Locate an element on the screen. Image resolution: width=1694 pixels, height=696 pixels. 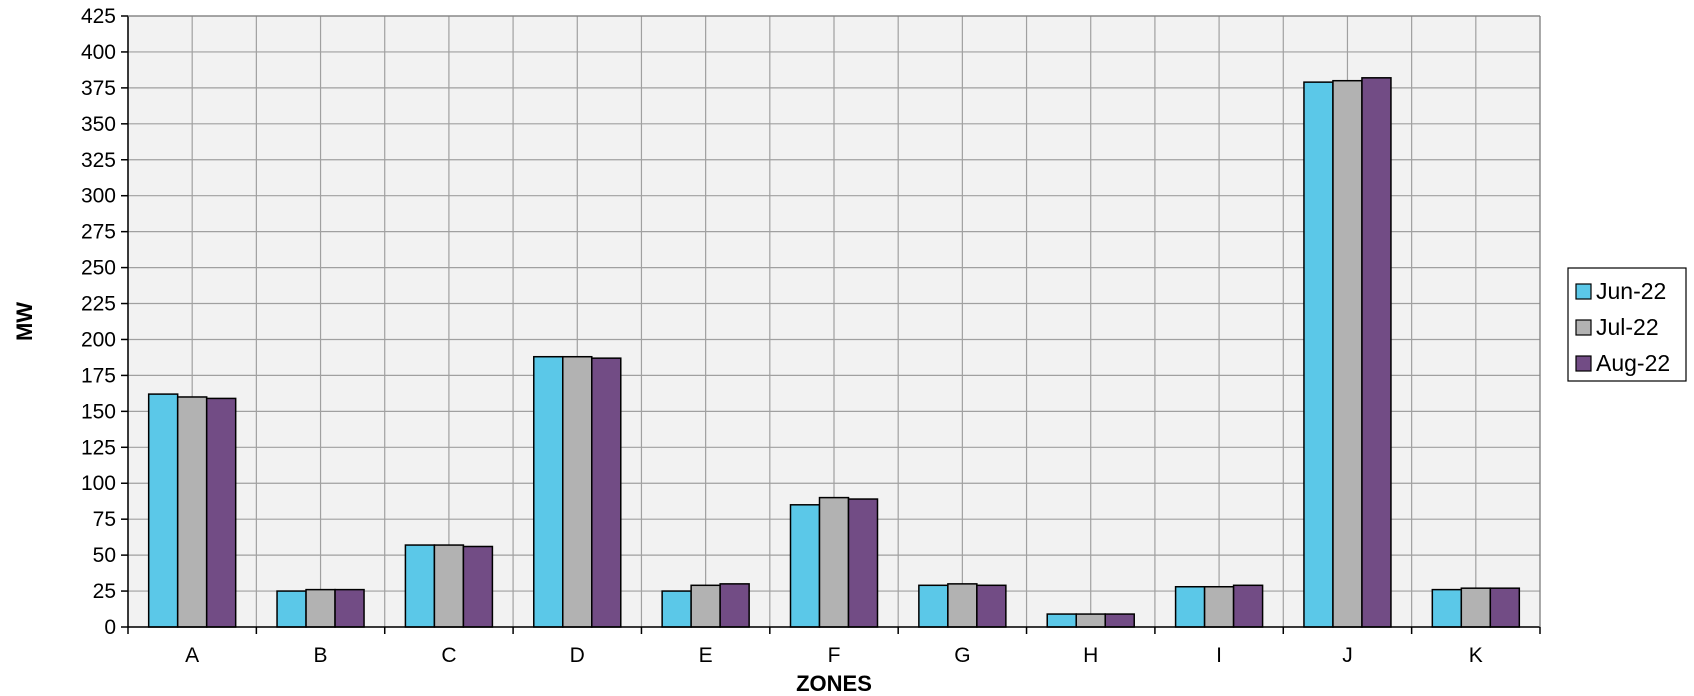
legend-label: Jul-22 is located at coordinates (1627, 327).